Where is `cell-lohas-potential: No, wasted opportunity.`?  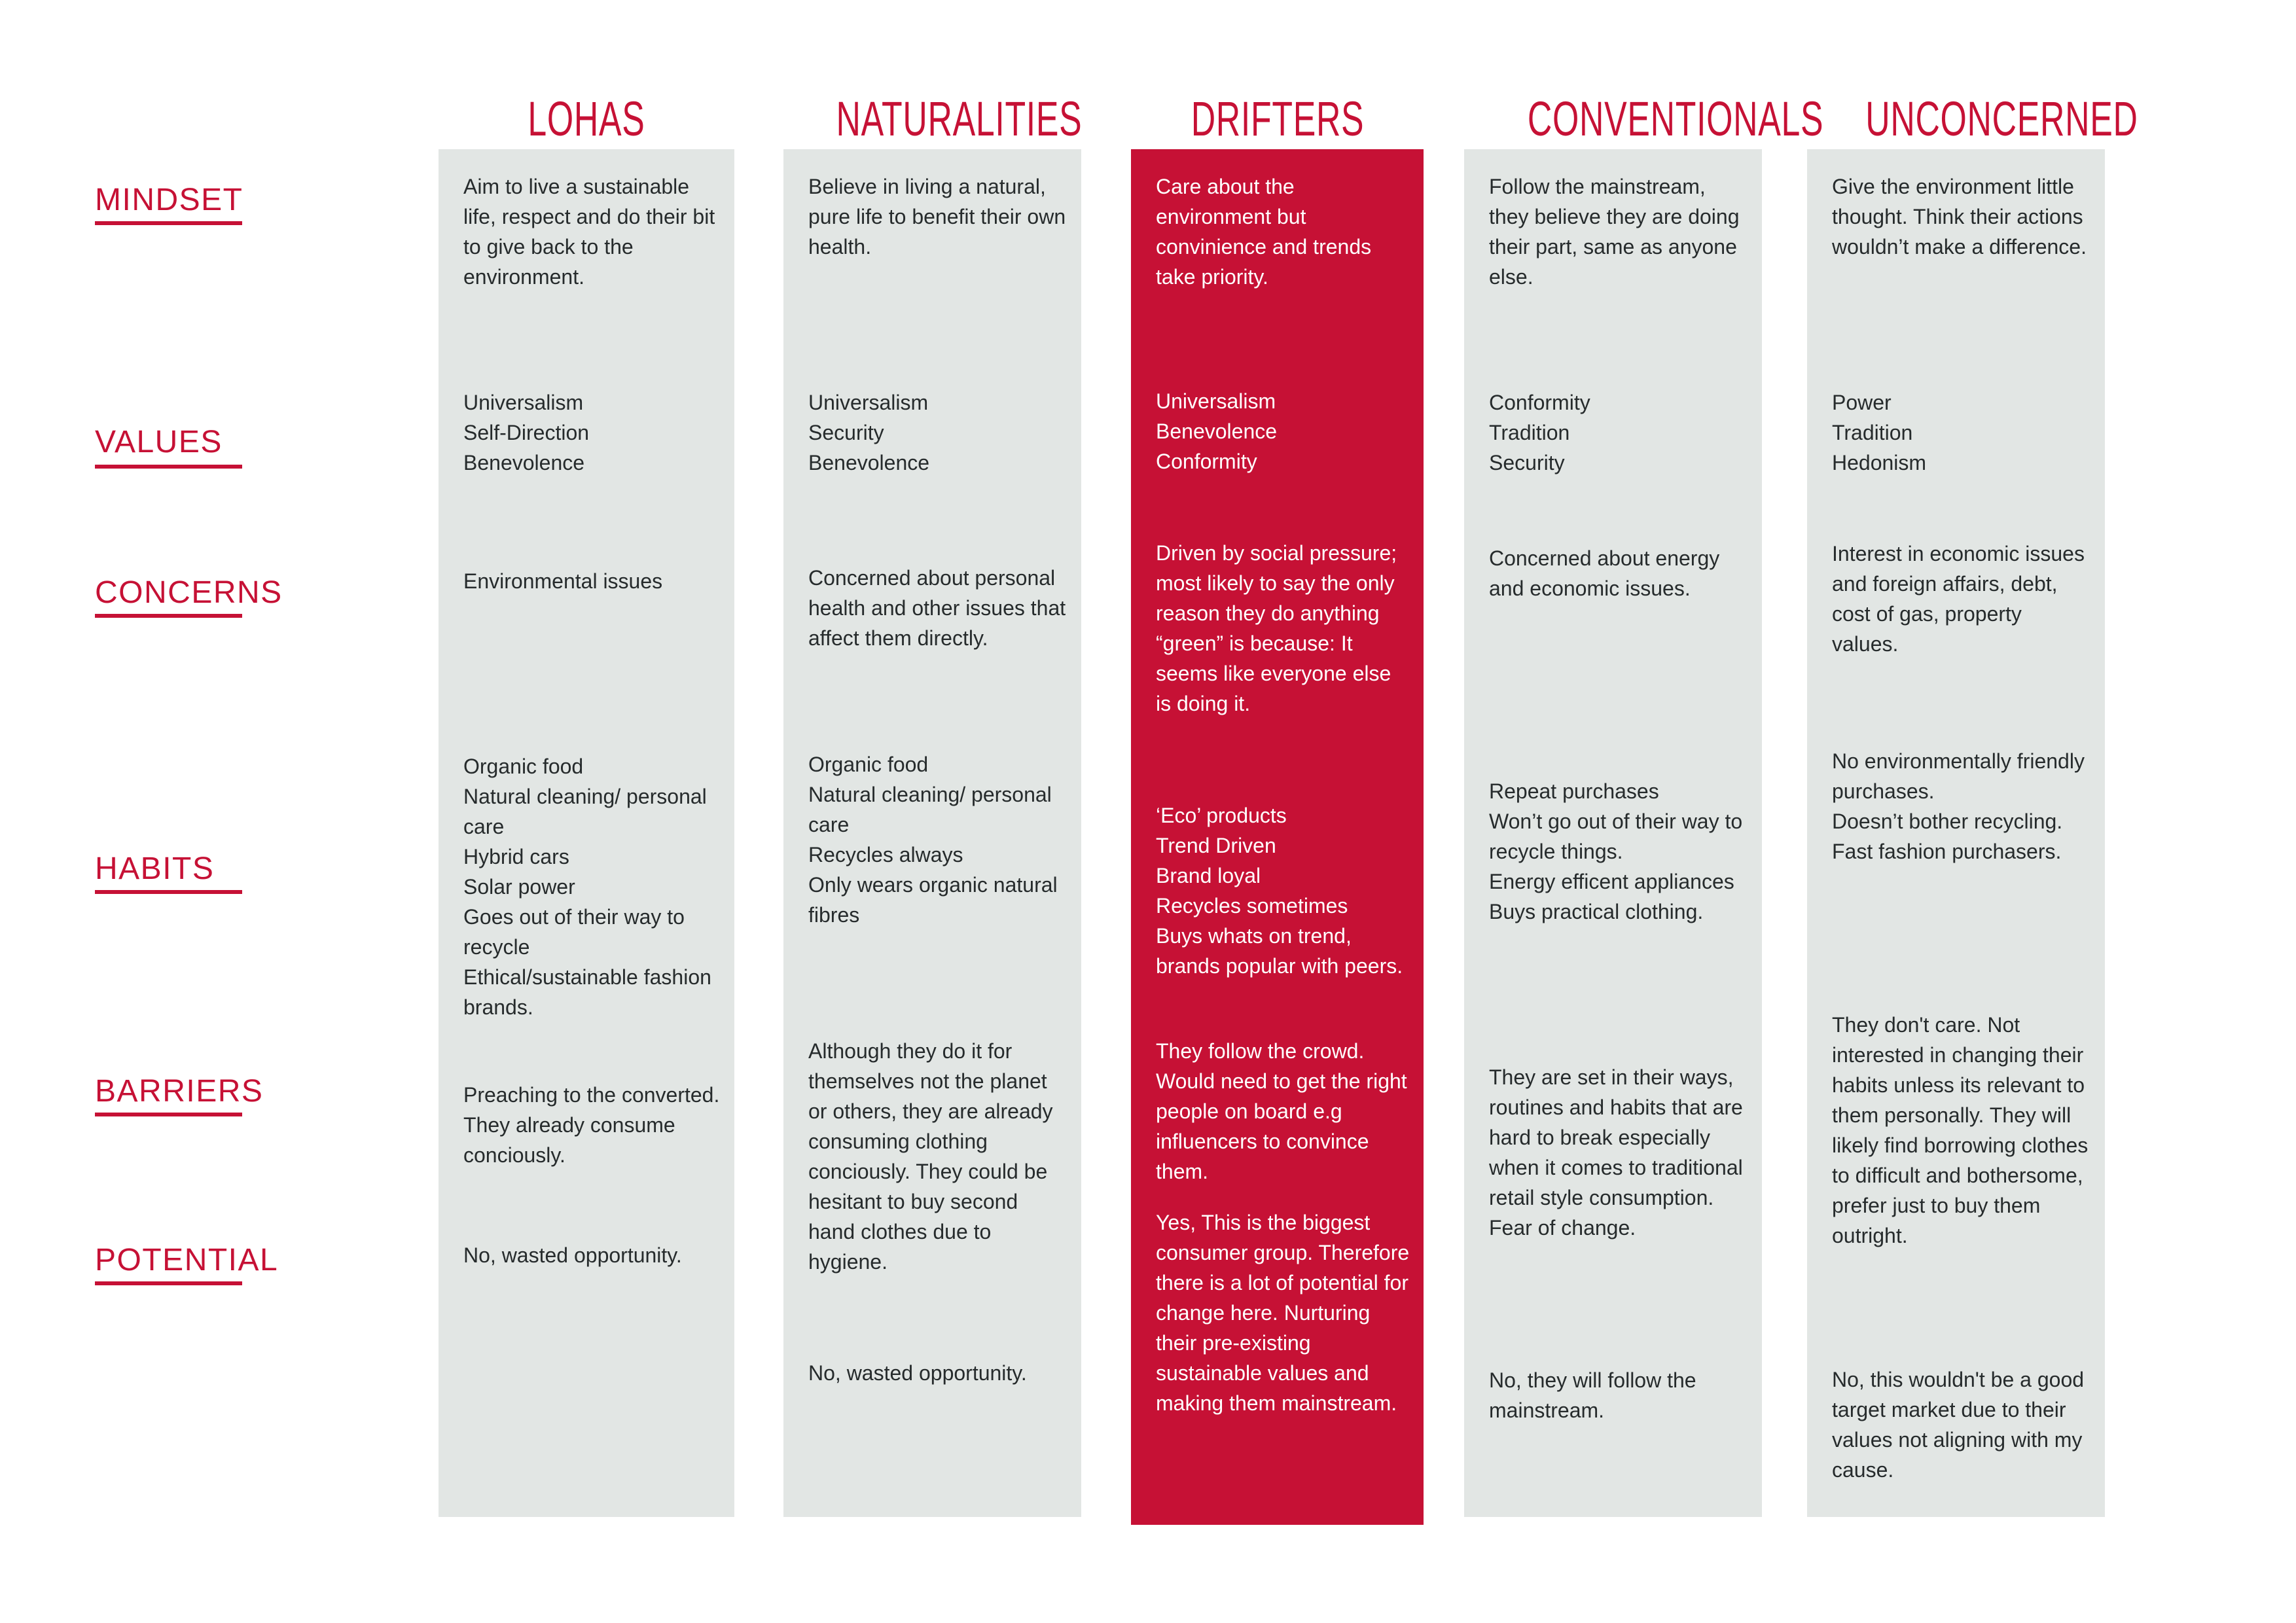 cell-lohas-potential: No, wasted opportunity. is located at coordinates (572, 1255).